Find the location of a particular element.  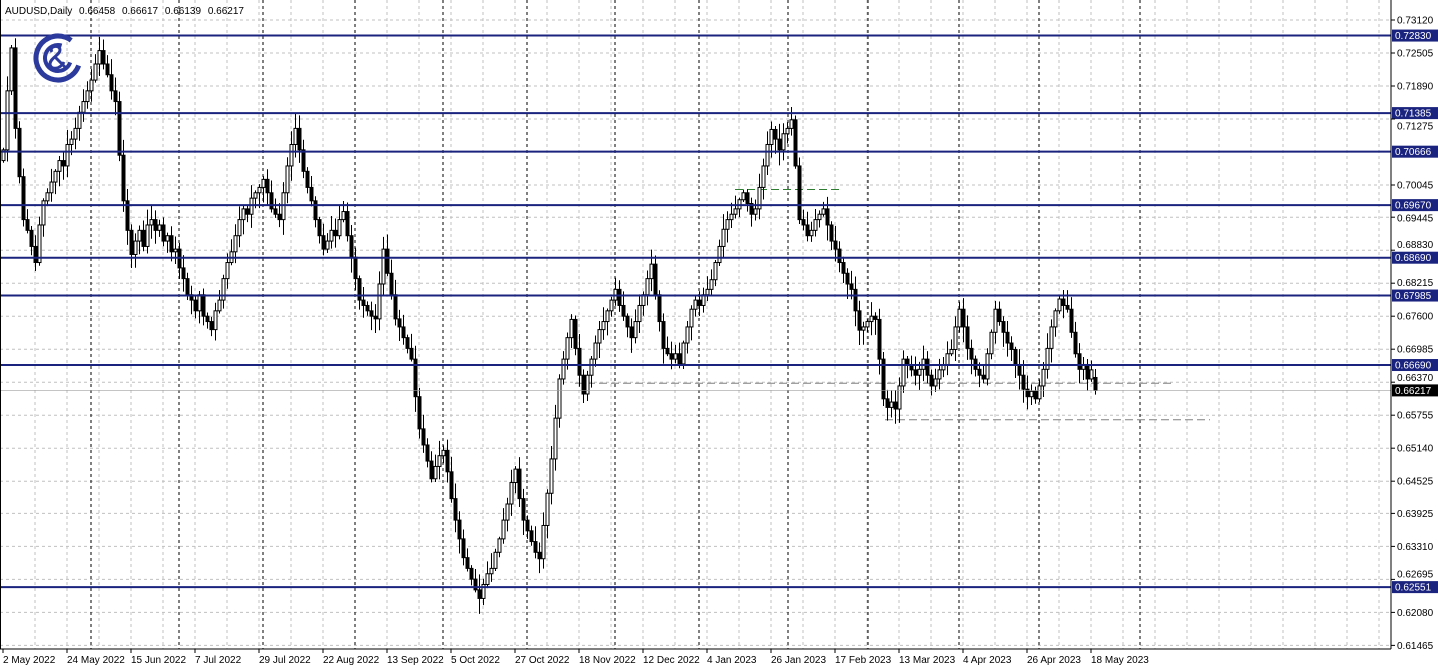

open-value: 0.66458 is located at coordinates (97, 11).